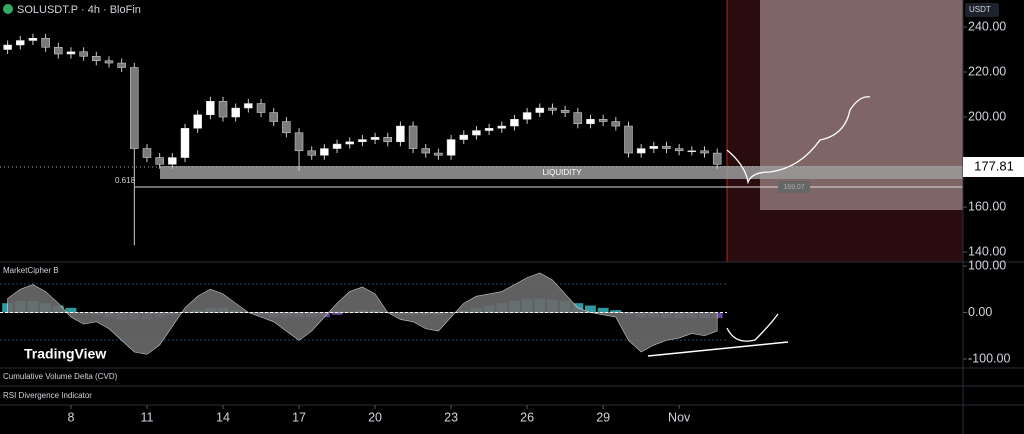 The width and height of the screenshot is (1024, 434). What do you see at coordinates (987, 116) in the screenshot?
I see `y-tick-label: 200.00` at bounding box center [987, 116].